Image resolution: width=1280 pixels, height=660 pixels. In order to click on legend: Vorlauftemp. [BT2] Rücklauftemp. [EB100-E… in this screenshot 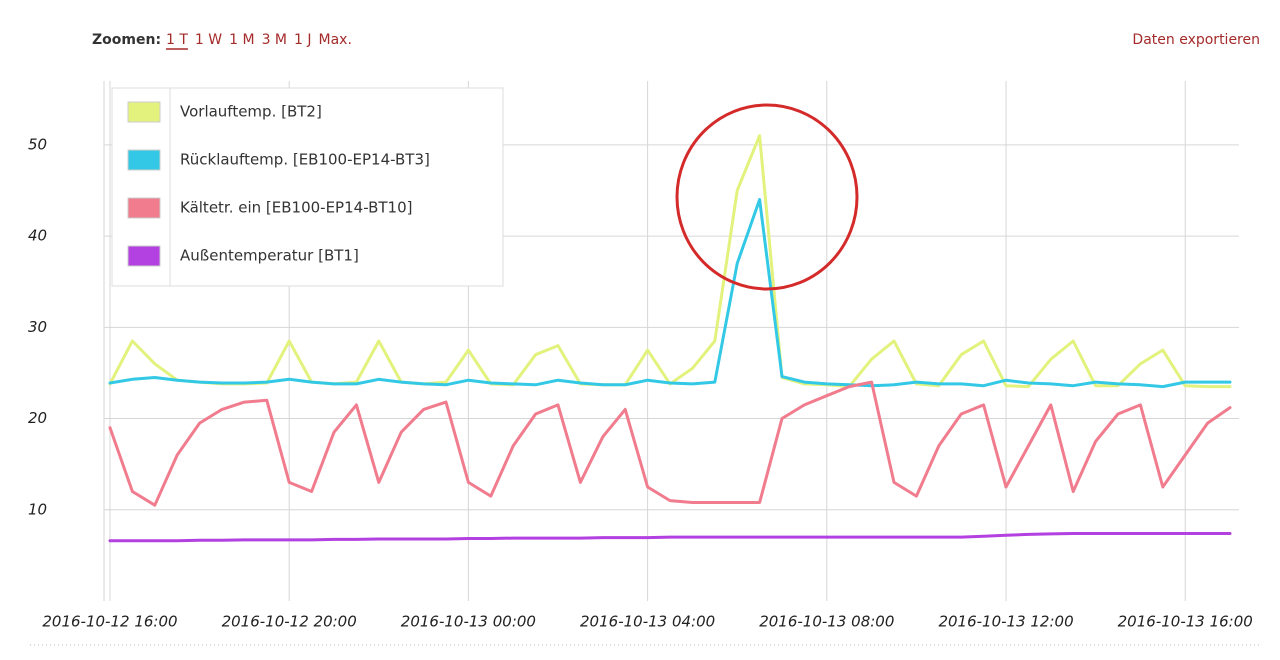, I will do `click(307, 187)`.